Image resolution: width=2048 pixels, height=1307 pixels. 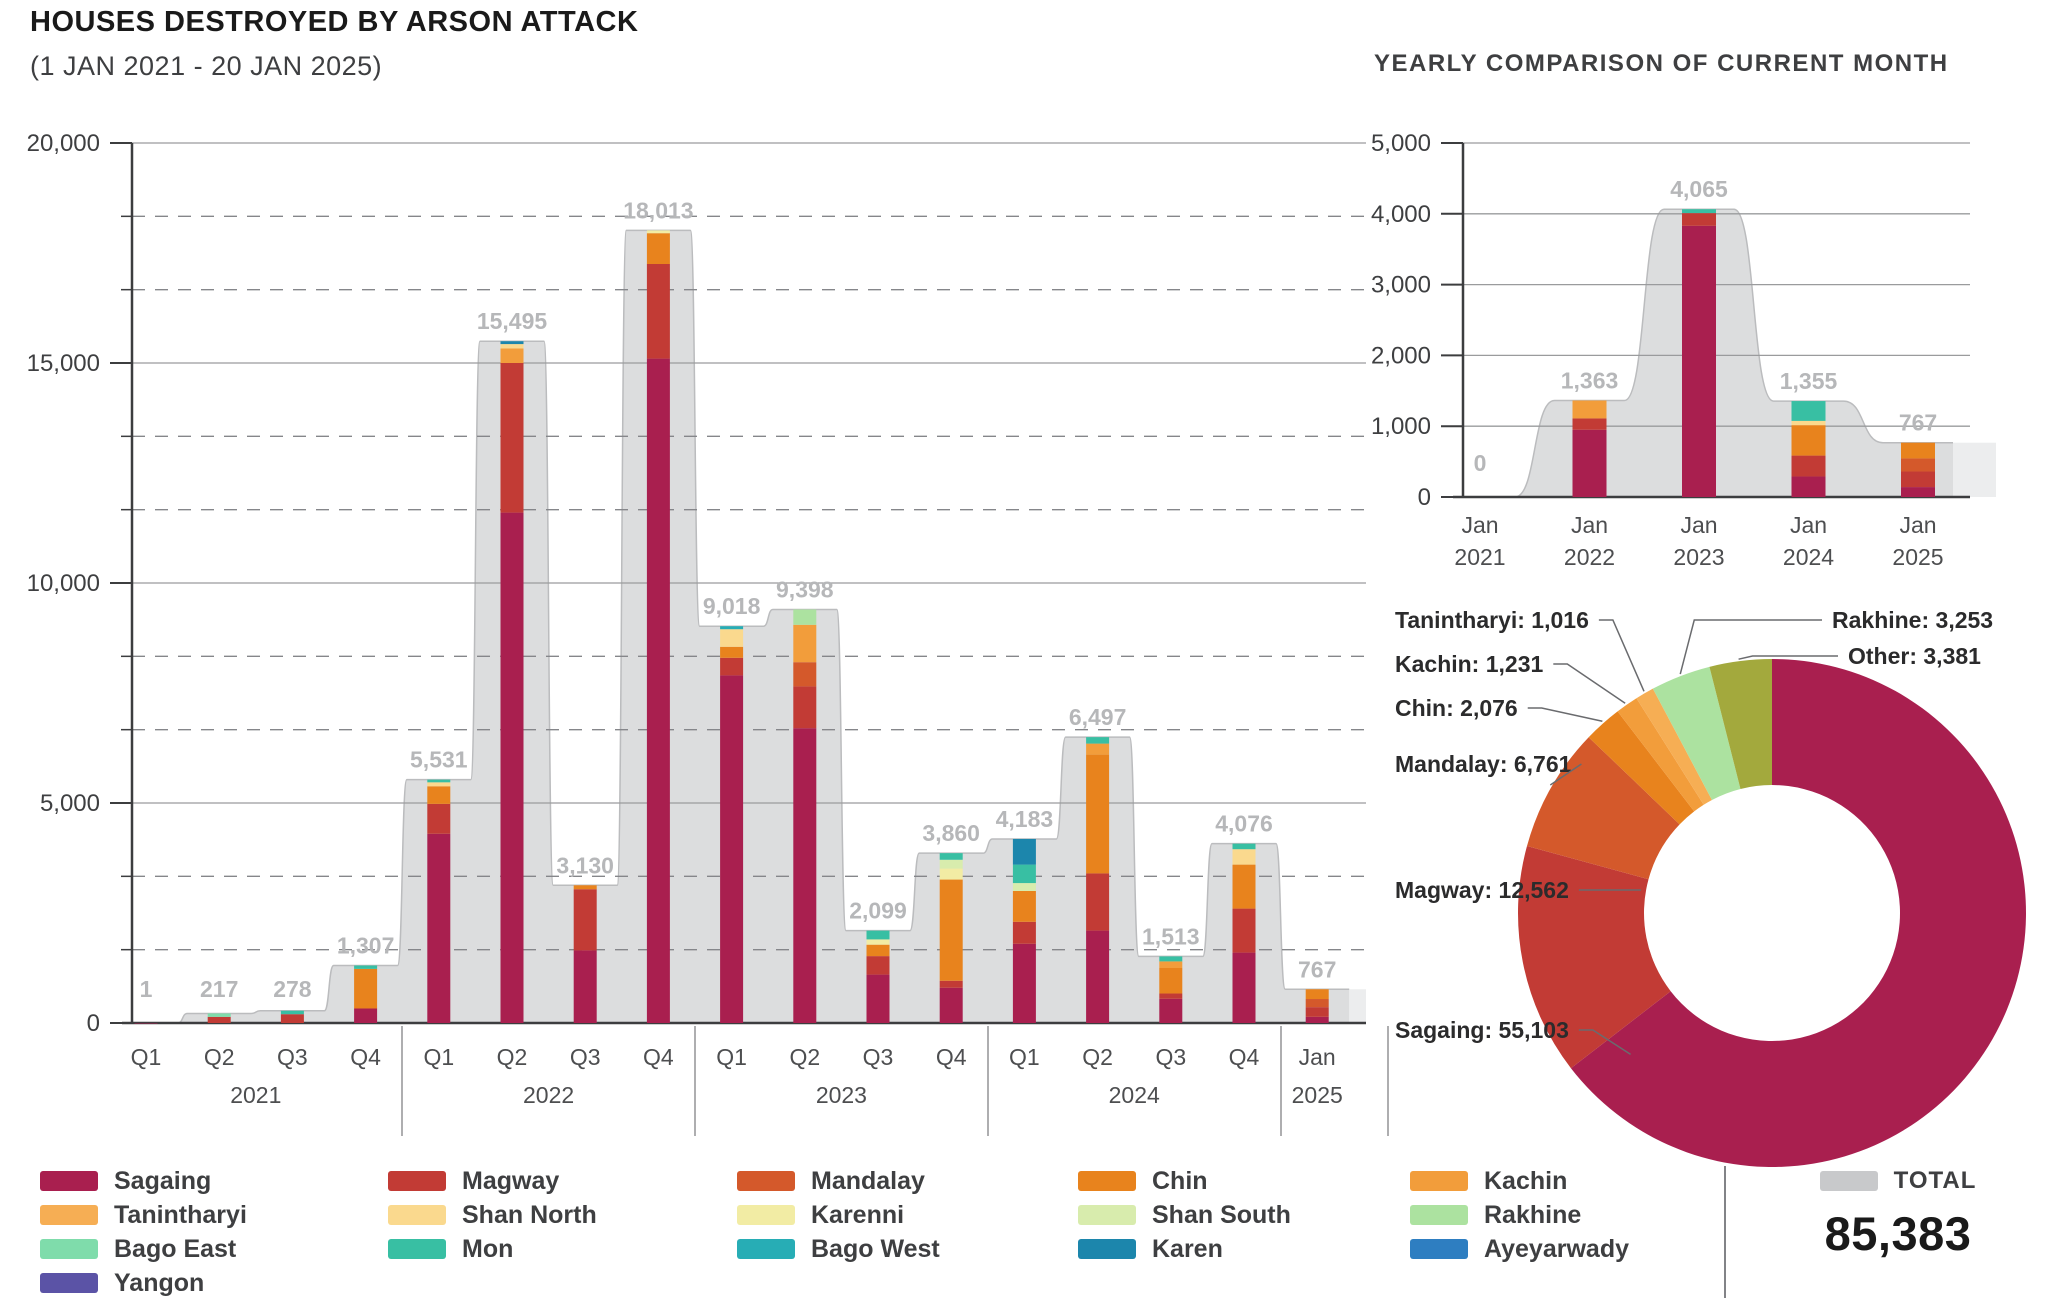 What do you see at coordinates (1809, 381) in the screenshot?
I see `bar-value-label: 1,355` at bounding box center [1809, 381].